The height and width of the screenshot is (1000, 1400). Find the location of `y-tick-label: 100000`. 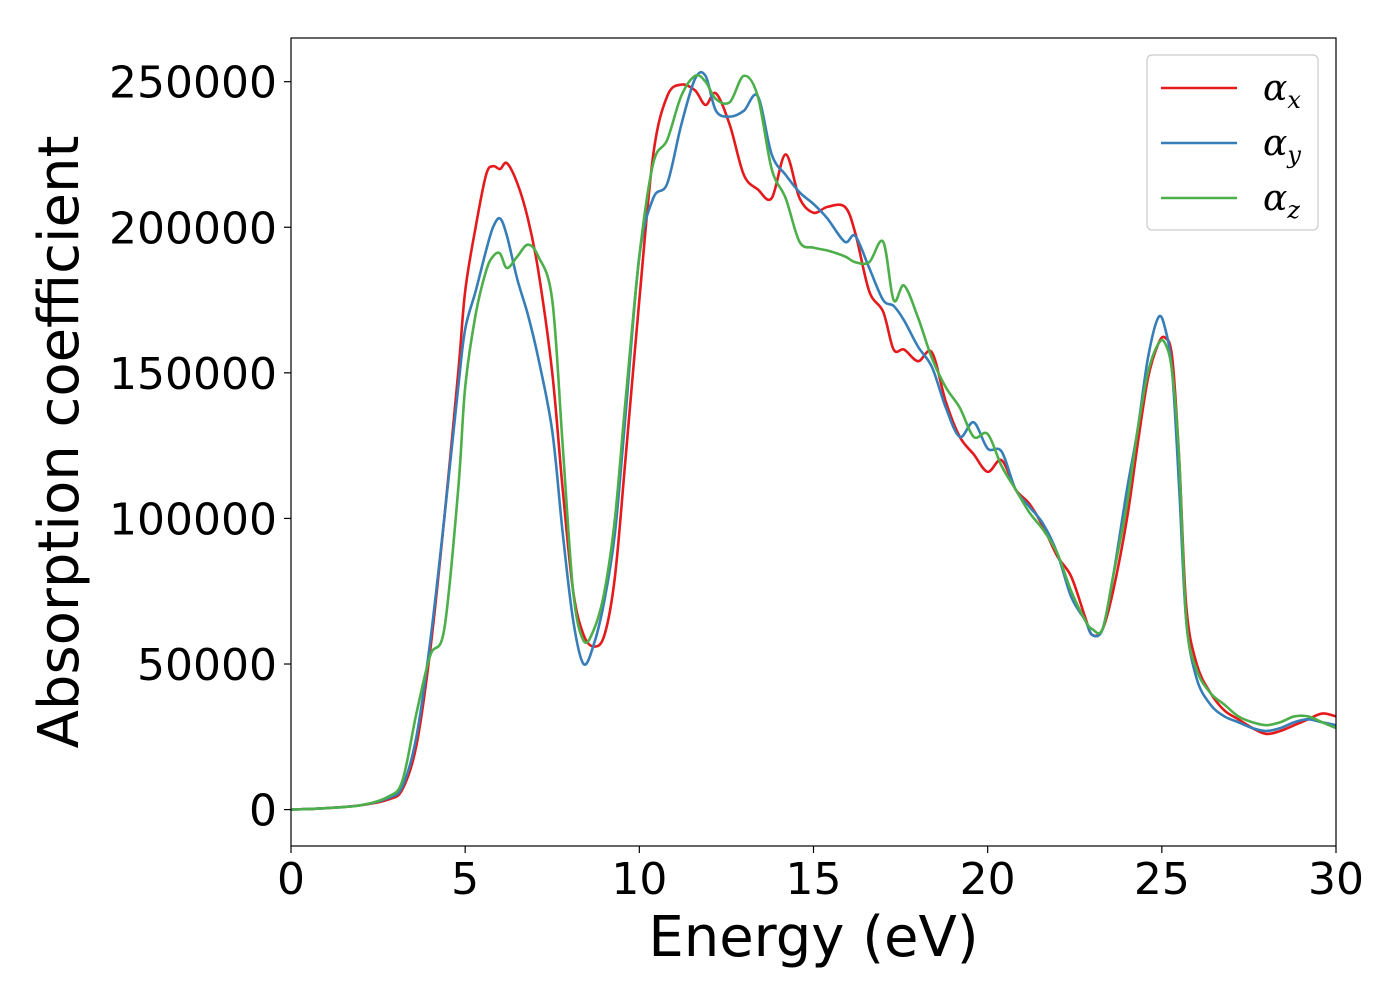

y-tick-label: 100000 is located at coordinates (193, 519).